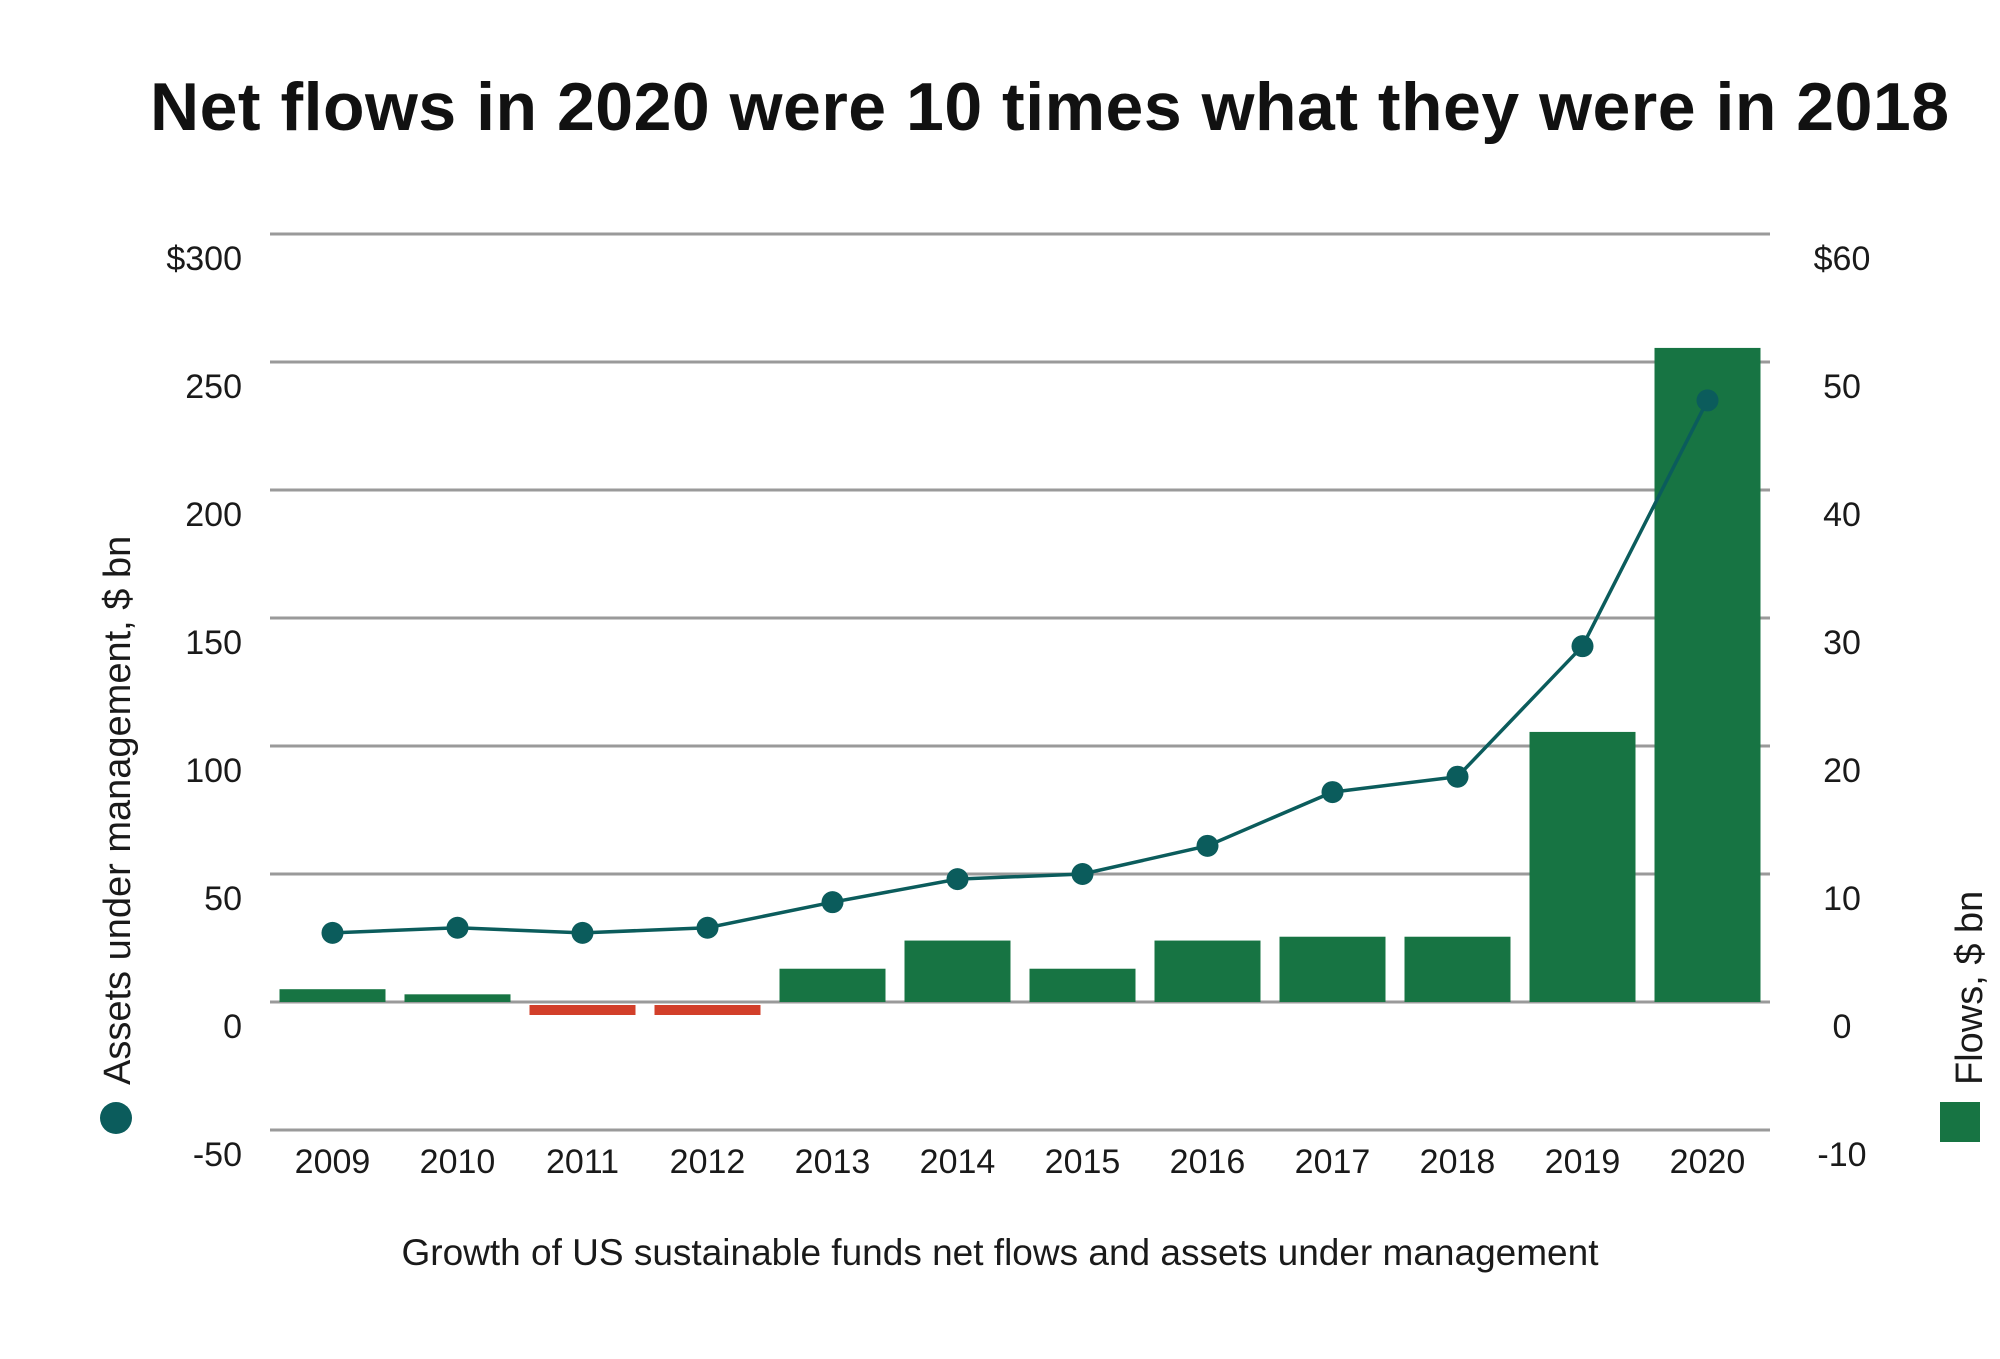  Describe the element at coordinates (958, 1162) in the screenshot. I see `x-tick-label: 2014` at that location.